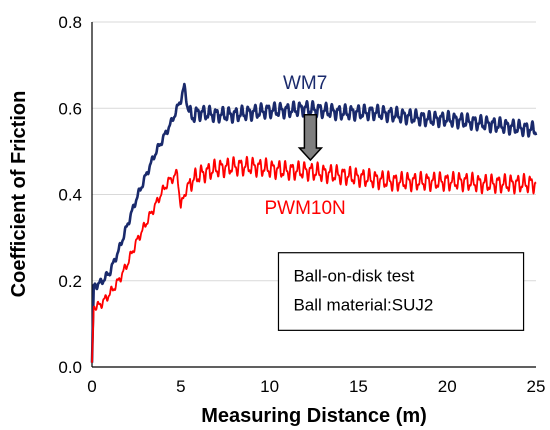  I want to click on y-axis-title: Coefficient of Friction, so click(19, 194).